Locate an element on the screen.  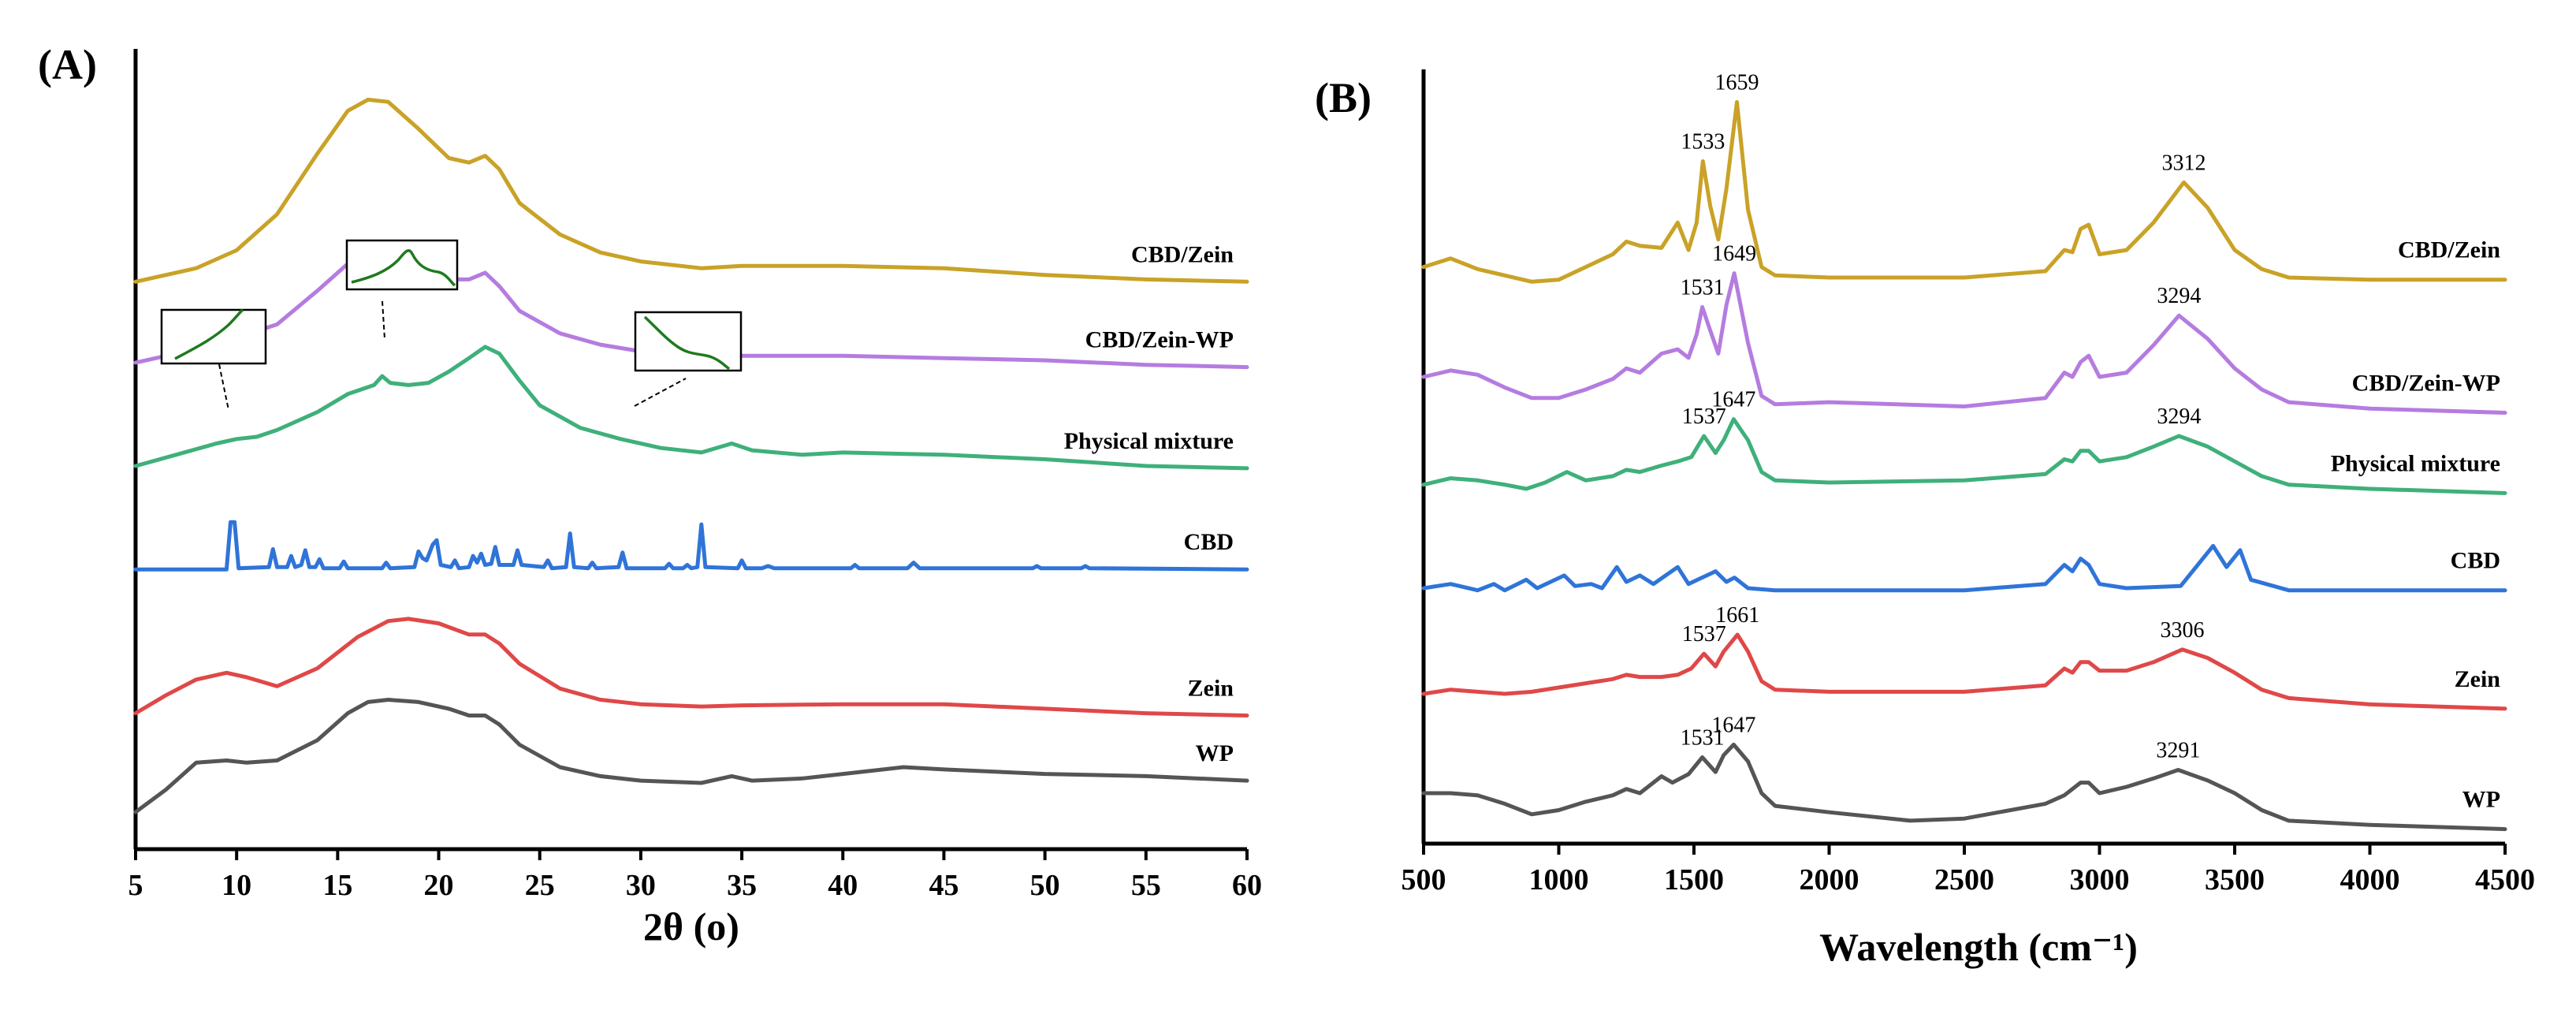
peak-label-cbd-zein-1659: 1659 is located at coordinates (1737, 82).